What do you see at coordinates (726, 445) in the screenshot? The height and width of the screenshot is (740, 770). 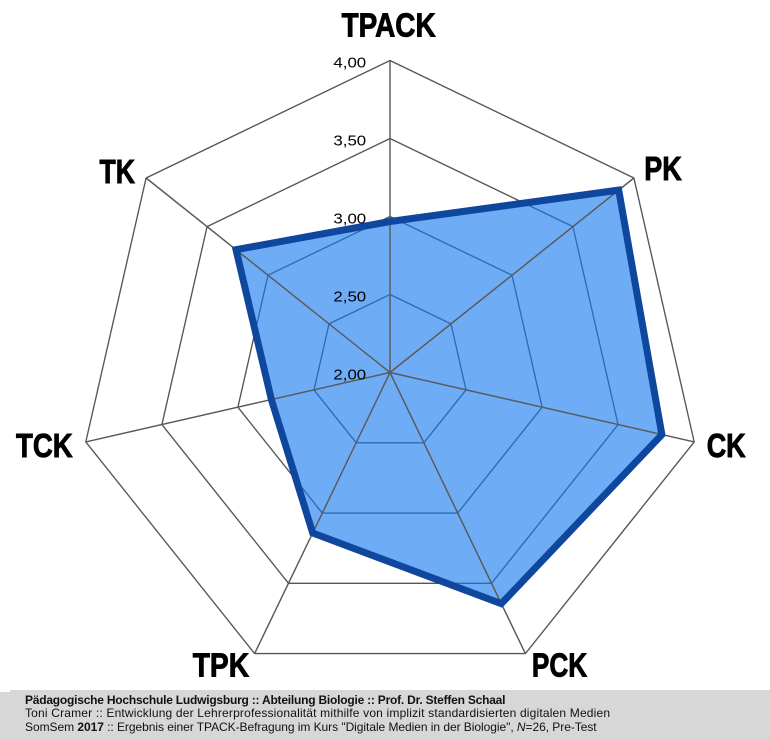 I see `svg-text: CK` at bounding box center [726, 445].